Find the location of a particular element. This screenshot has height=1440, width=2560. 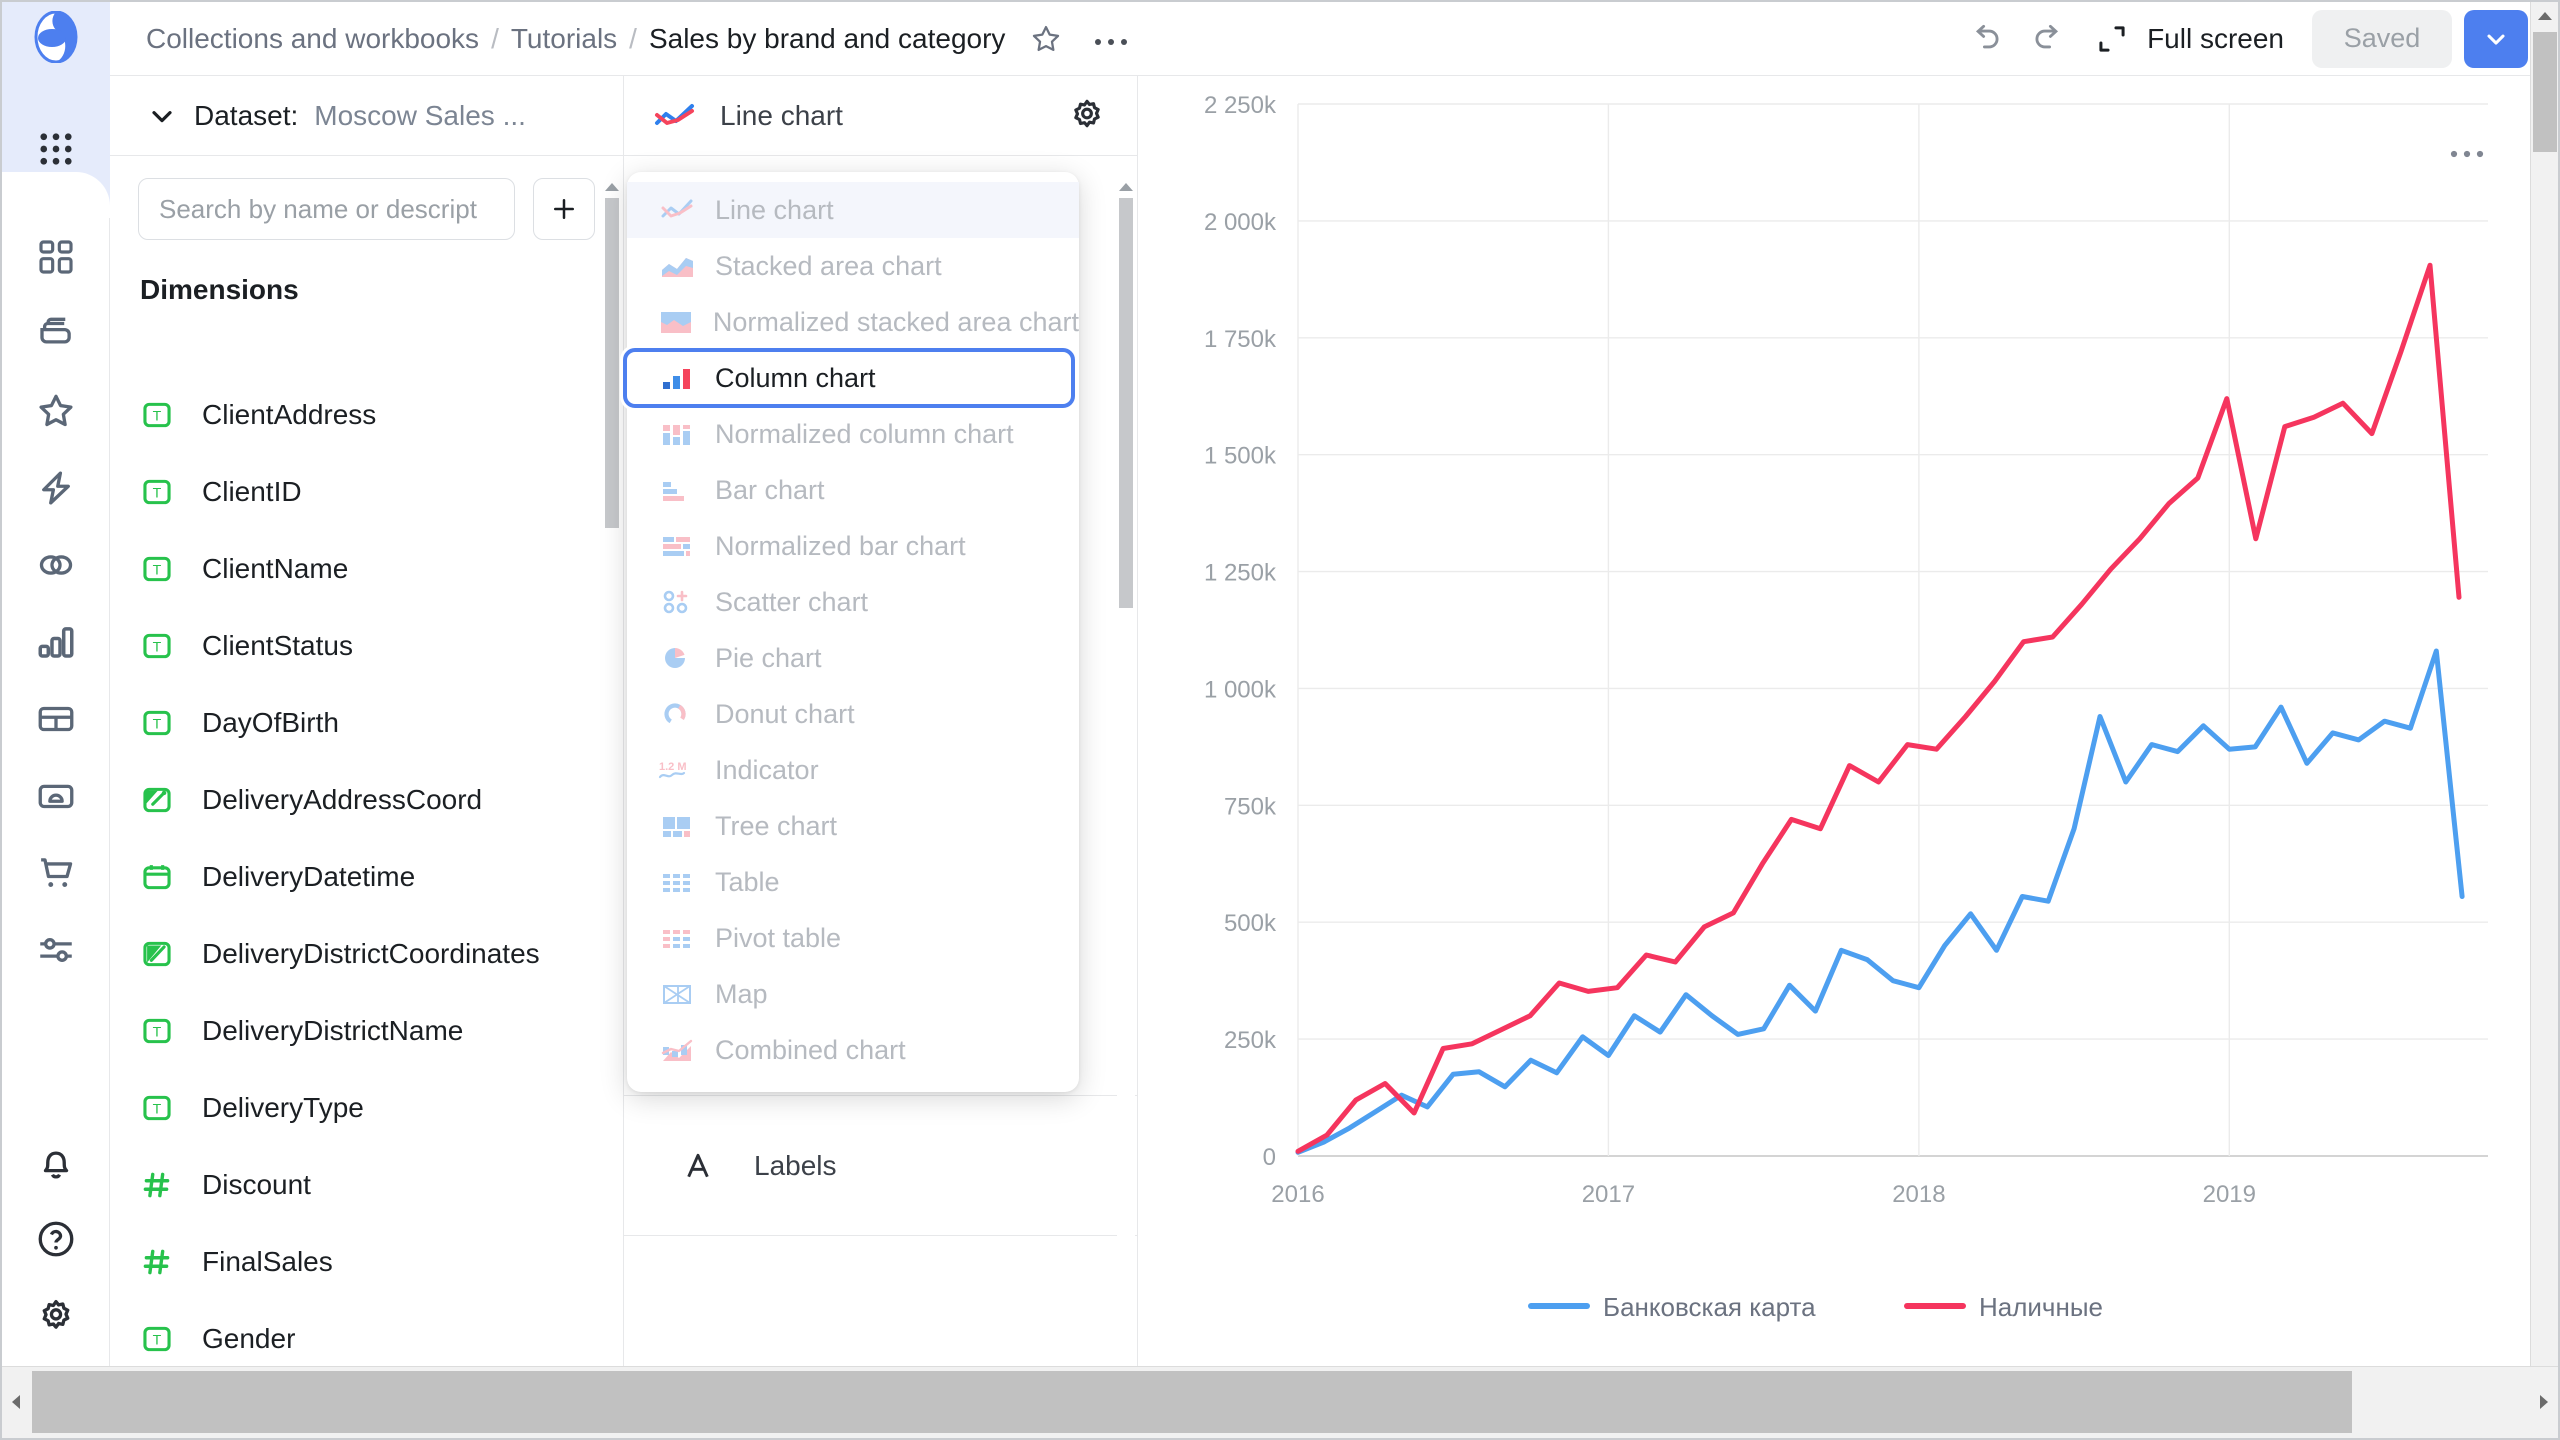

sidebar-item-help is located at coordinates (56, 1239).